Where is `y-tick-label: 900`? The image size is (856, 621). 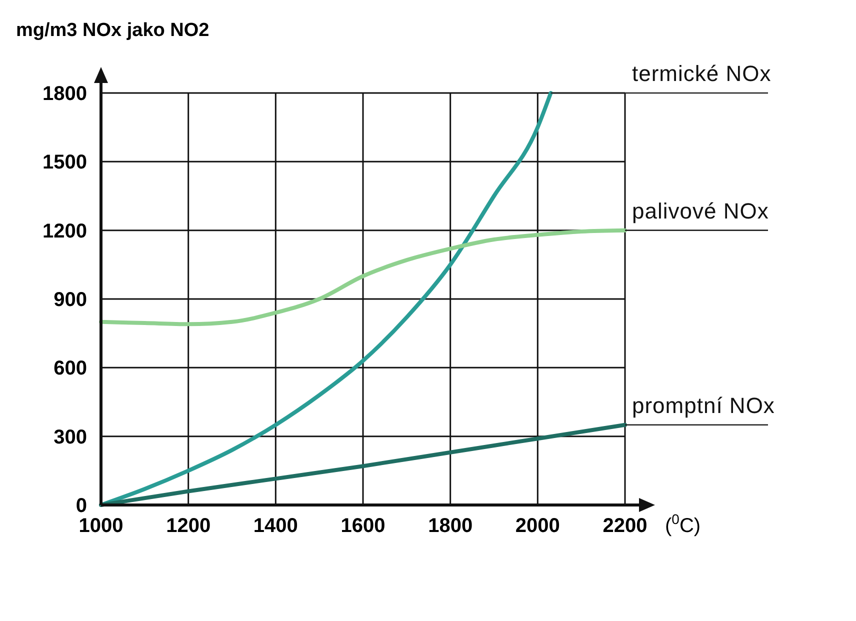 y-tick-label: 900 is located at coordinates (70, 300).